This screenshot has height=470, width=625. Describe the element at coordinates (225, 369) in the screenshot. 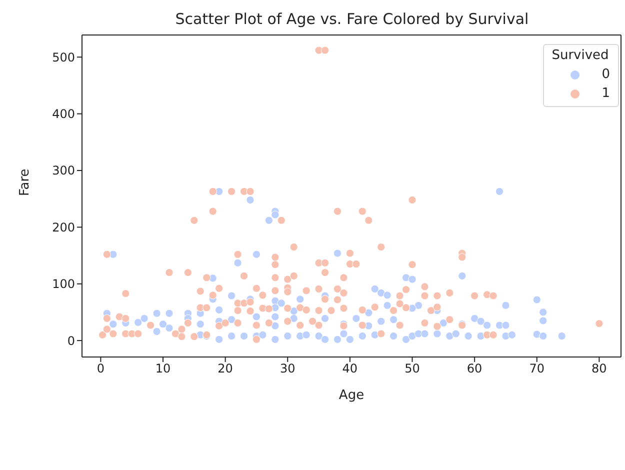

I see `x-tick-label: 20` at that location.